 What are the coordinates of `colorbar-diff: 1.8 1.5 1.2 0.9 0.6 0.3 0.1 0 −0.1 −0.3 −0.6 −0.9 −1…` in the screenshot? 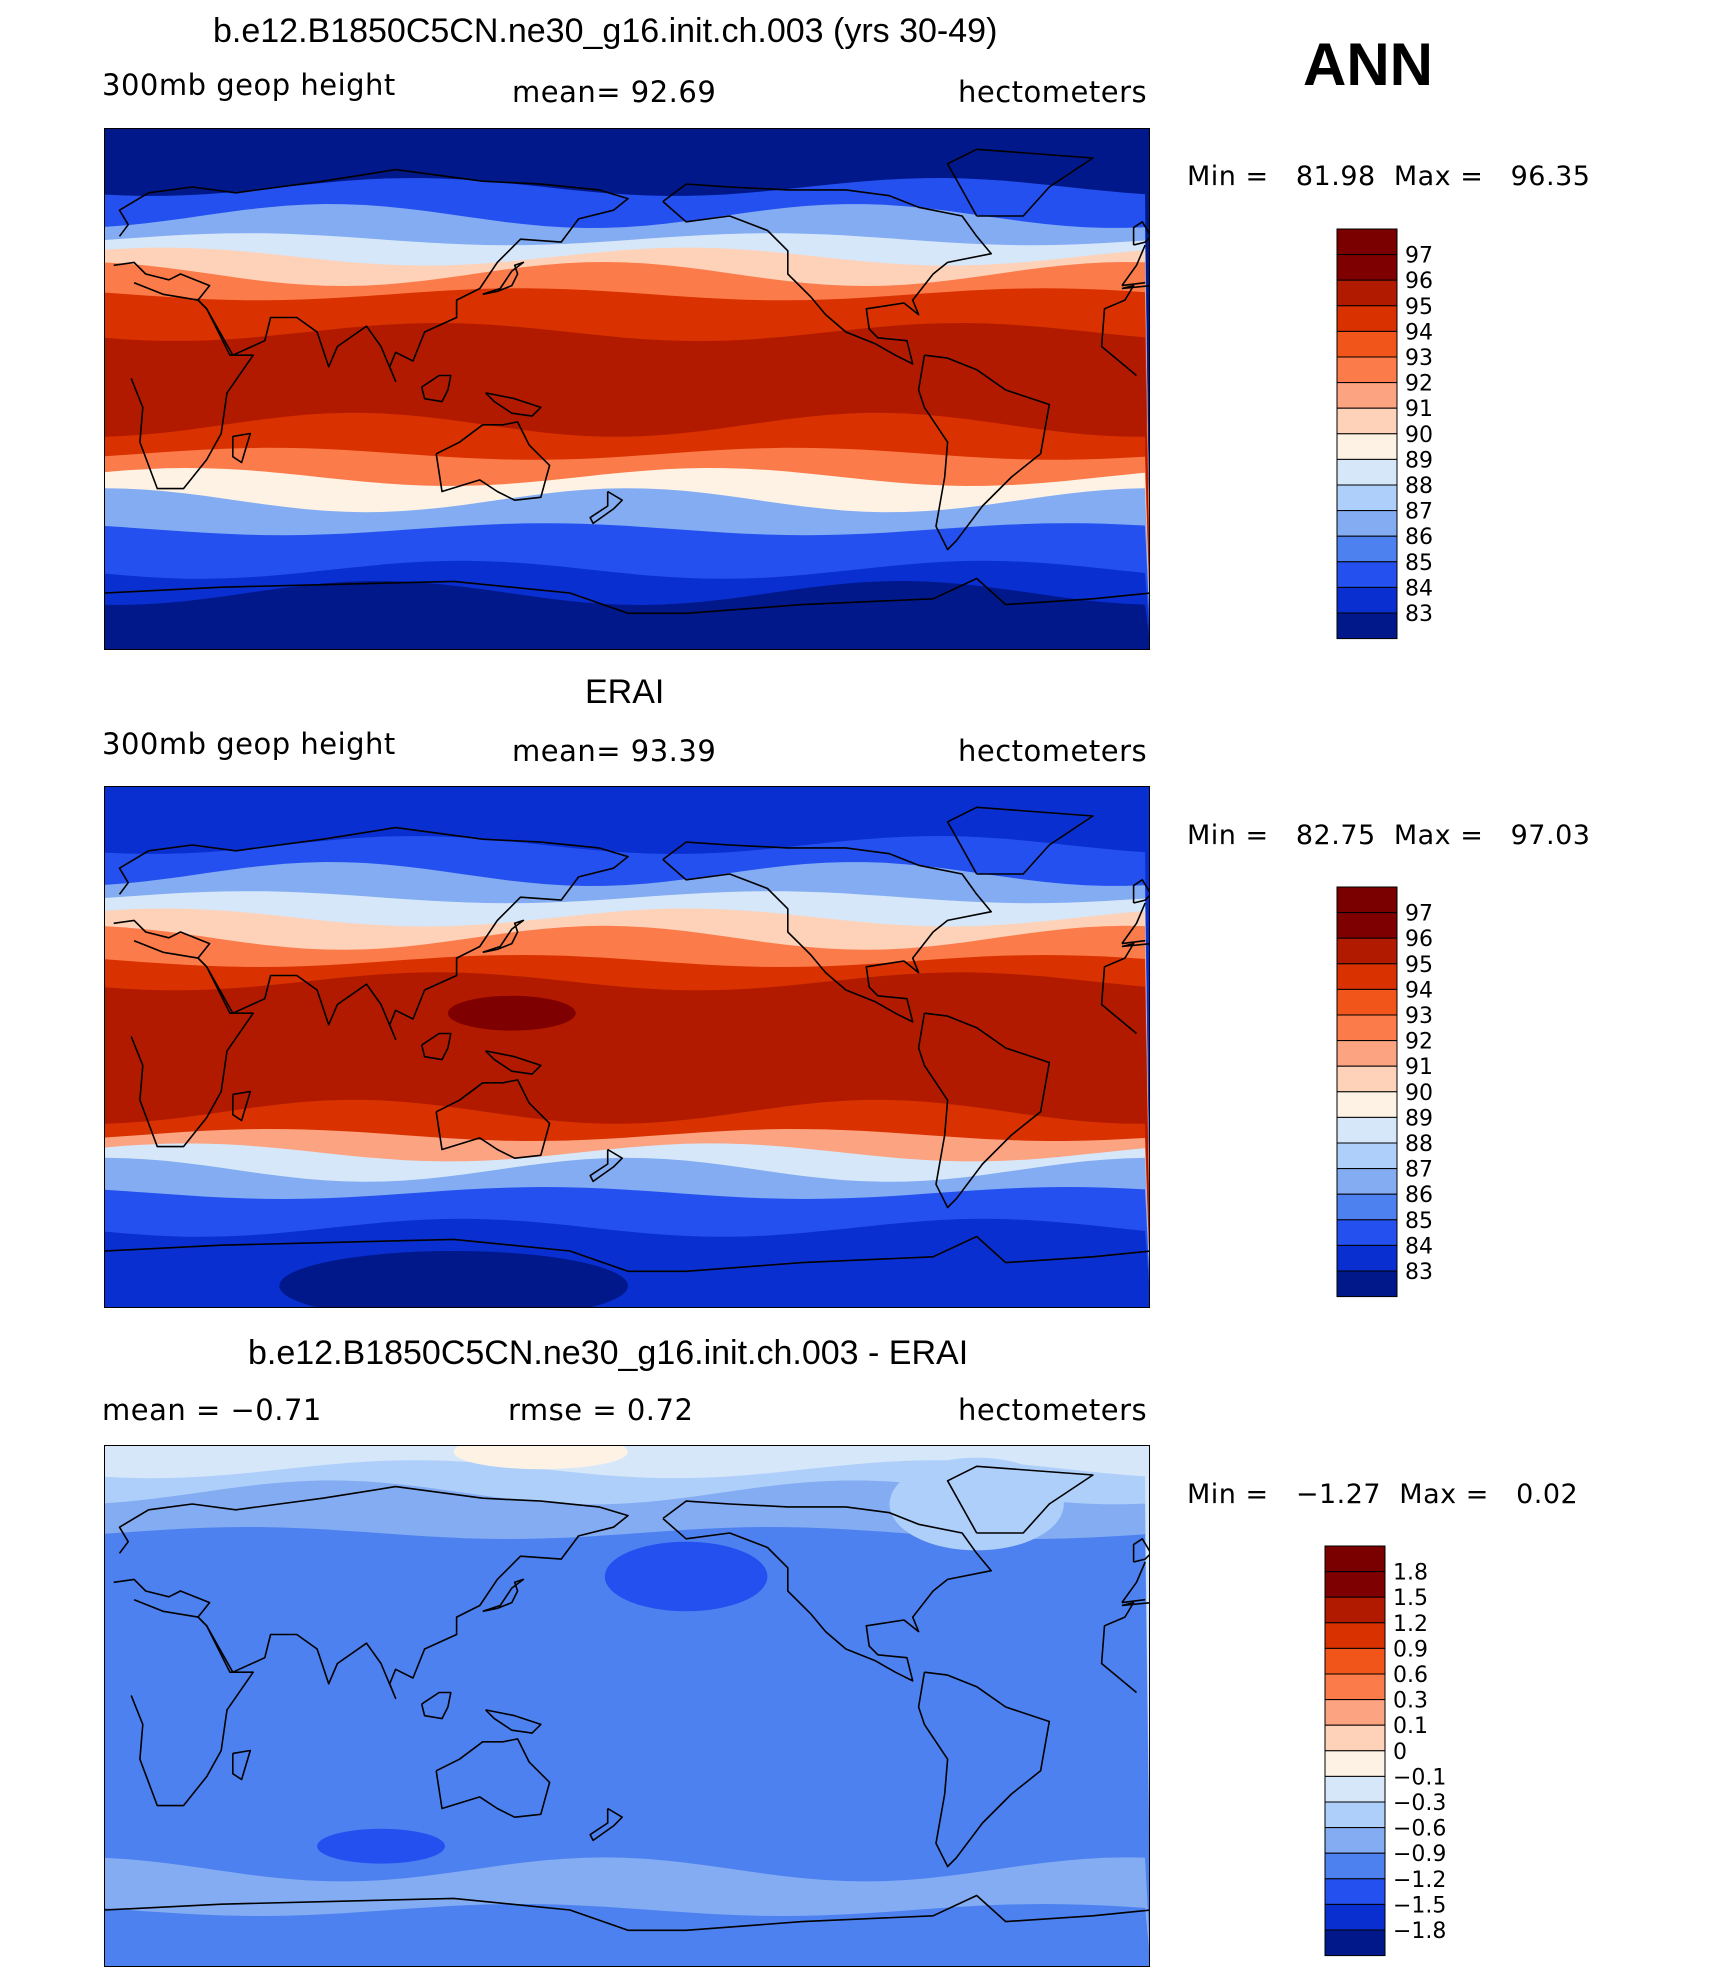 It's located at (1394, 1751).